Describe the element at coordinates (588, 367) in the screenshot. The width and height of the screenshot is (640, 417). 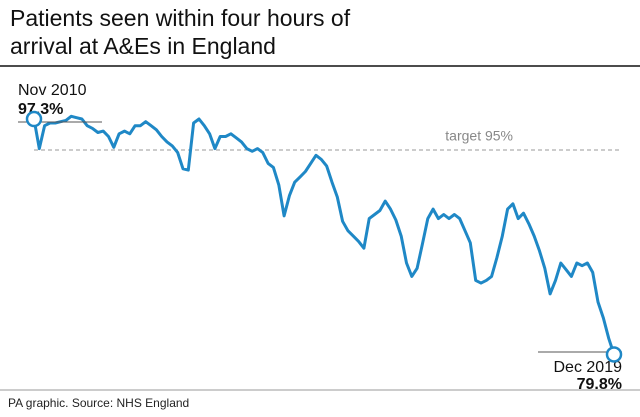
I see `end-date: Dec 2019` at that location.